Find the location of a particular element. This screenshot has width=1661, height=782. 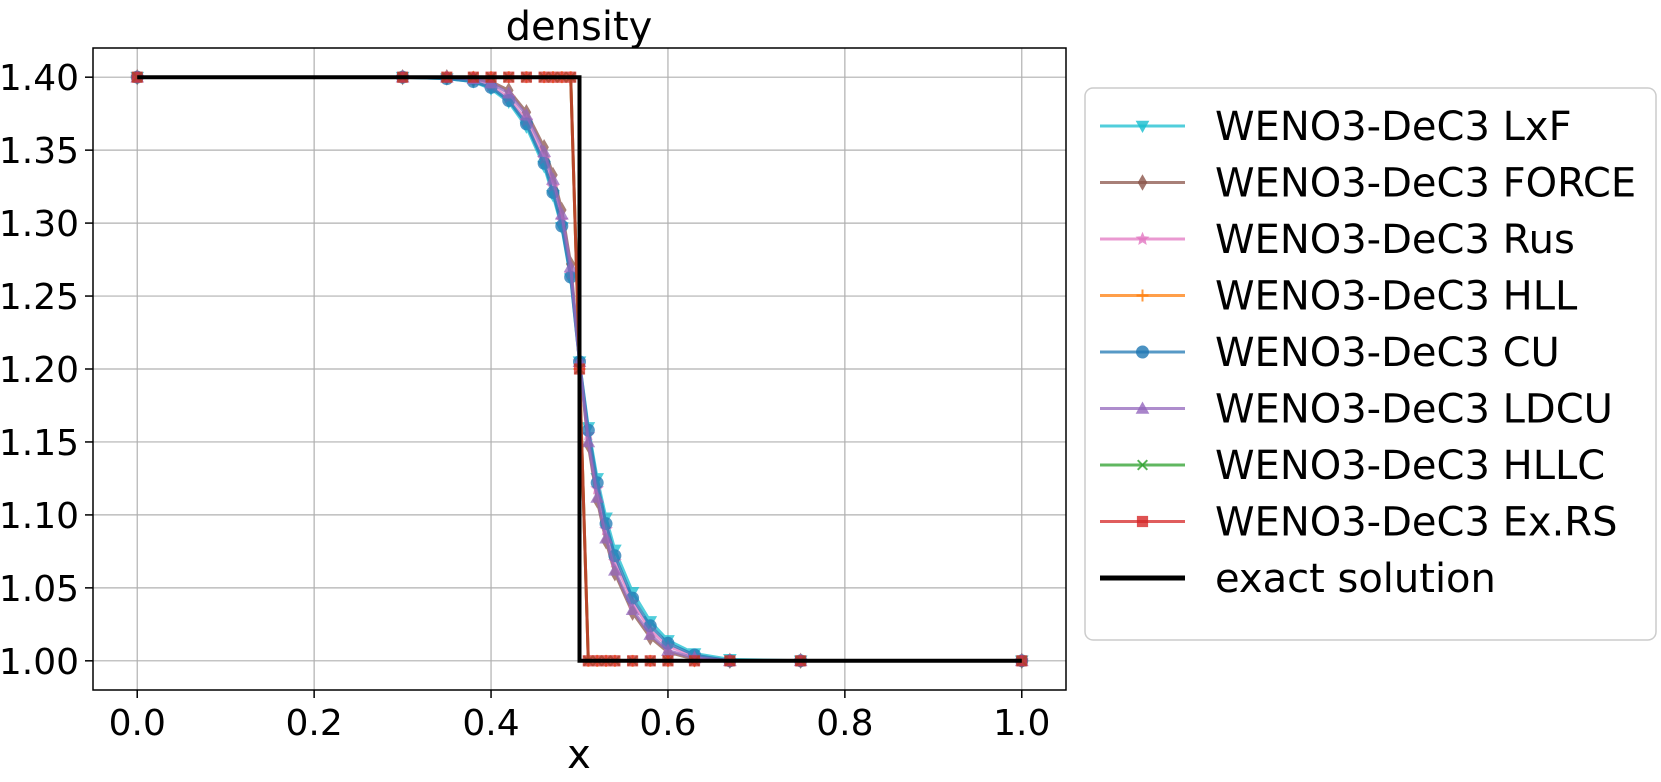

legend-entry: WENO3-DeC3 HLL is located at coordinates (1339, 297).